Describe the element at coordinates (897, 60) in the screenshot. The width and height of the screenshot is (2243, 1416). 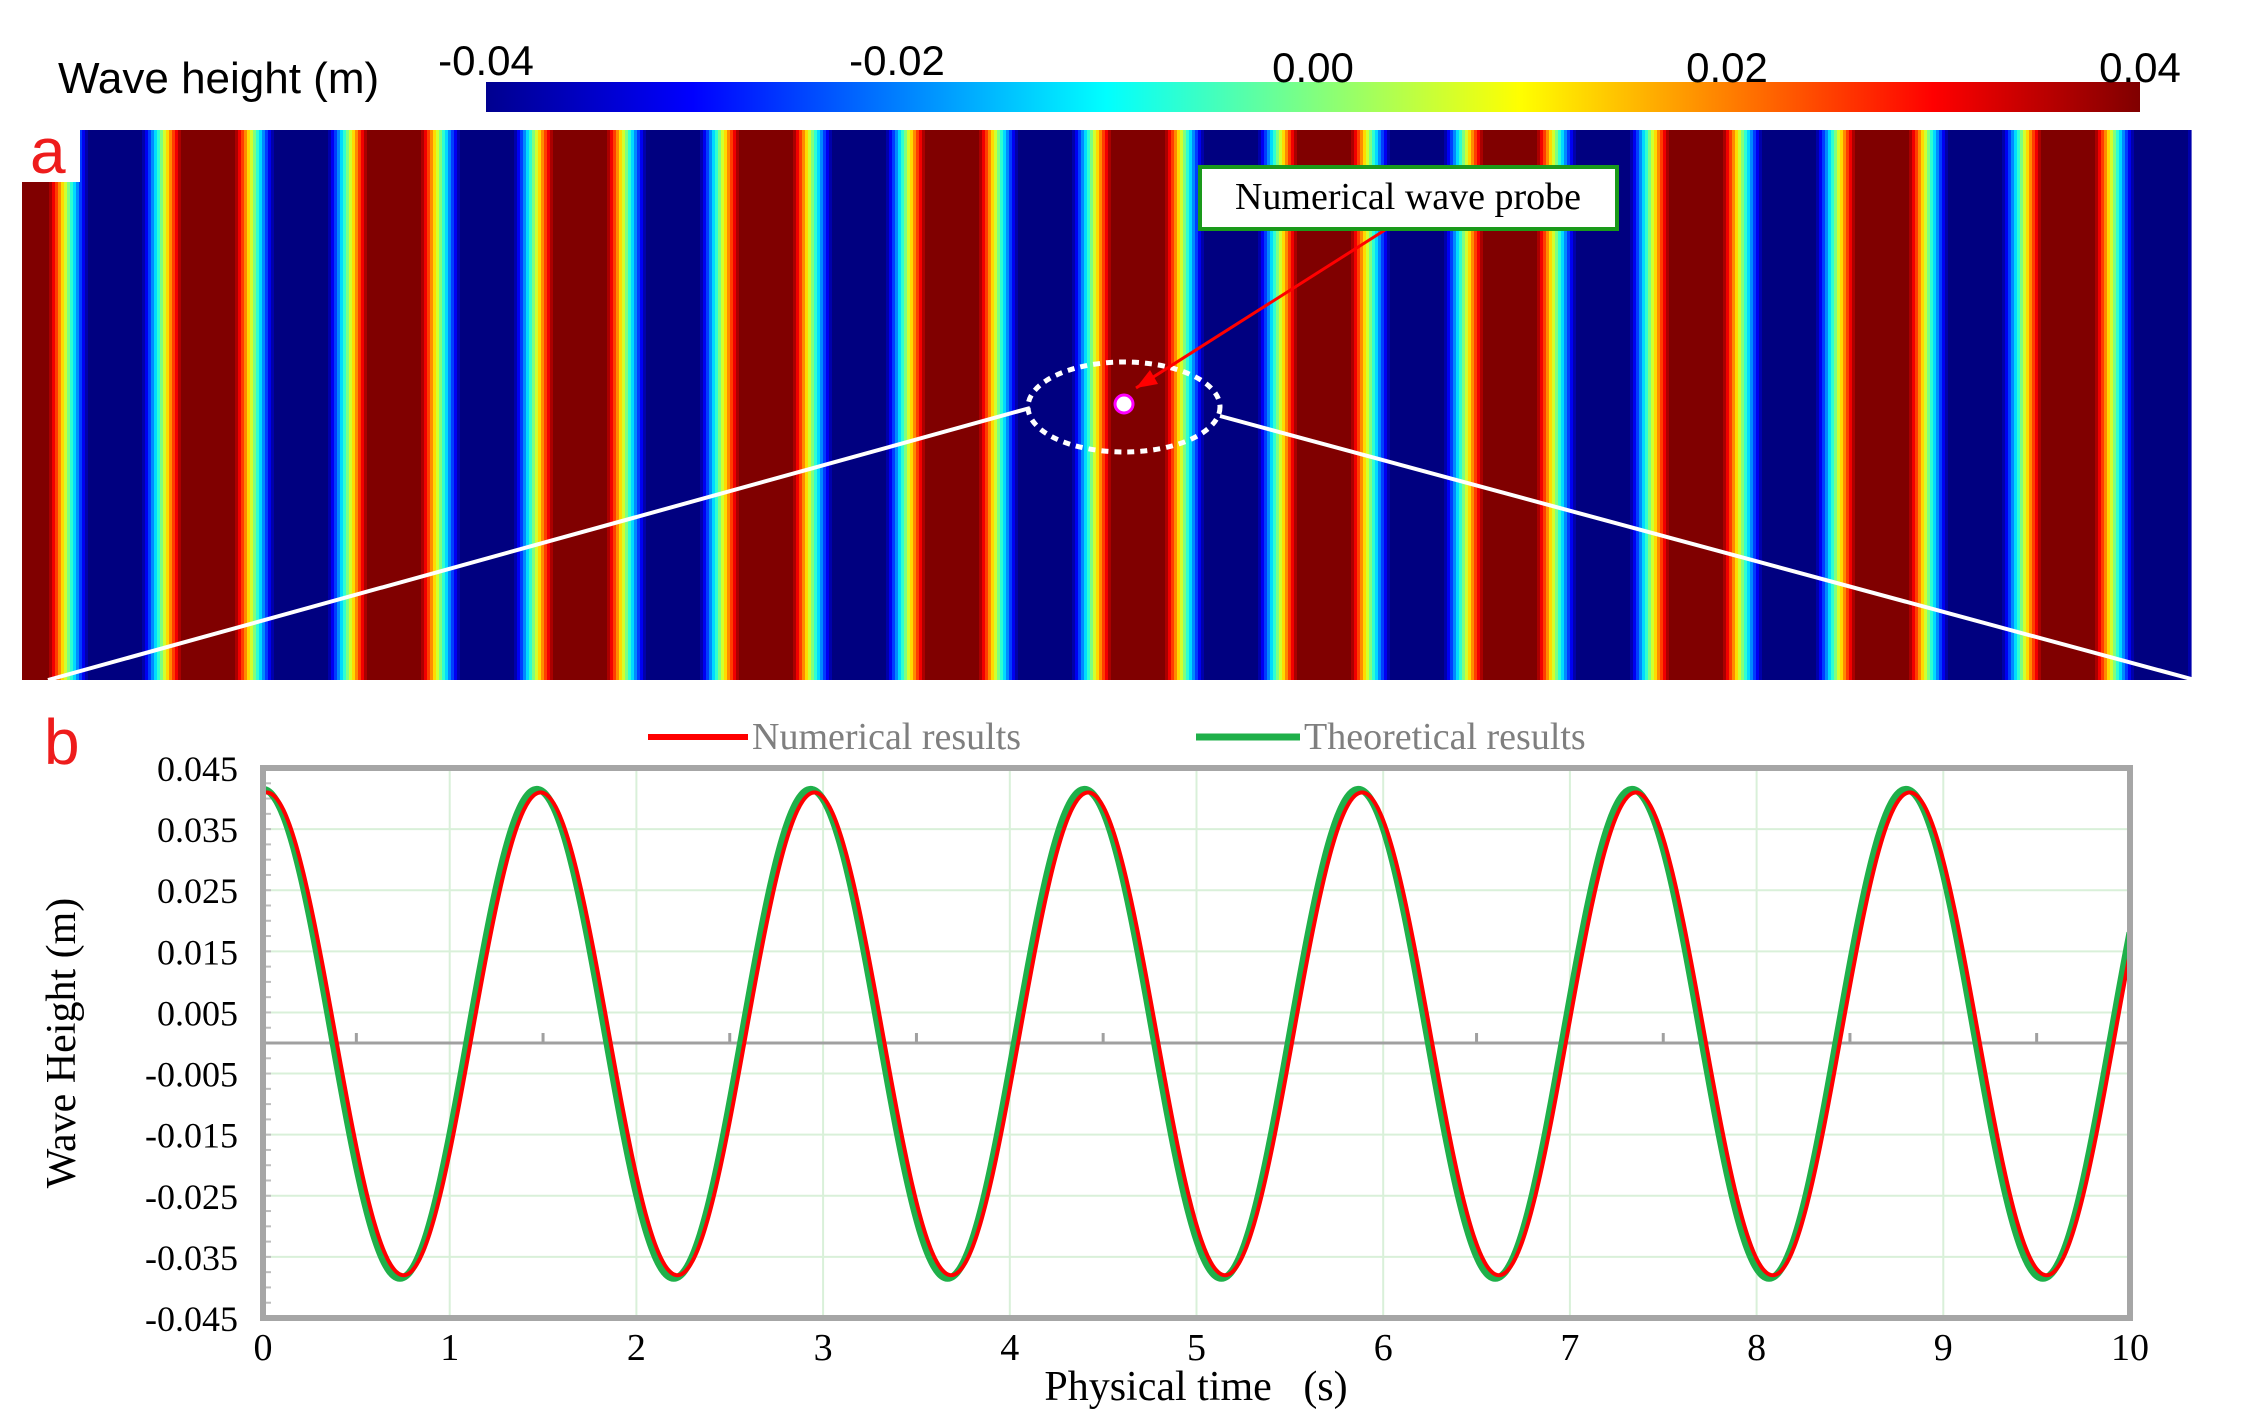
I see `colorbar-tick-label: -0.02` at that location.